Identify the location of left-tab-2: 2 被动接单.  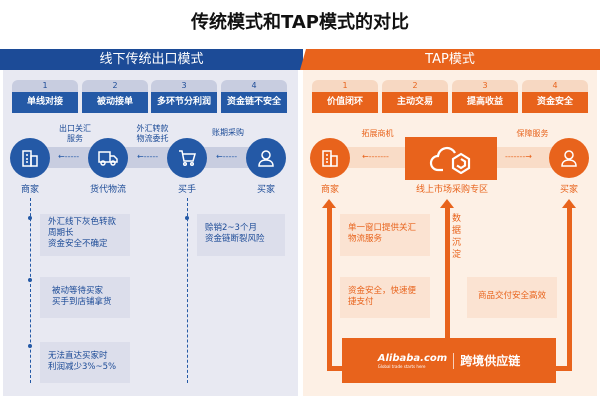
(115, 96).